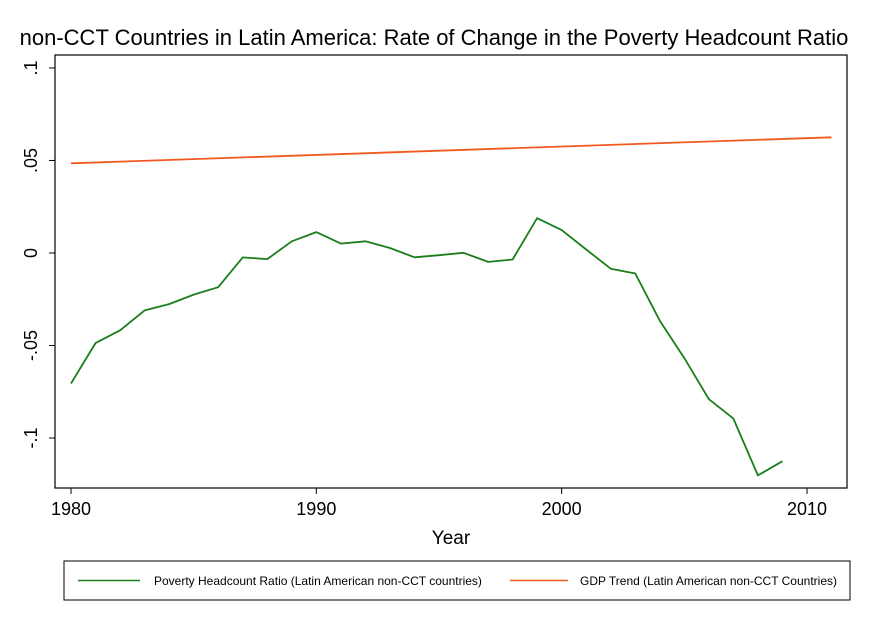 This screenshot has height=632, width=869. What do you see at coordinates (807, 509) in the screenshot?
I see `x-tick-label: 2010` at bounding box center [807, 509].